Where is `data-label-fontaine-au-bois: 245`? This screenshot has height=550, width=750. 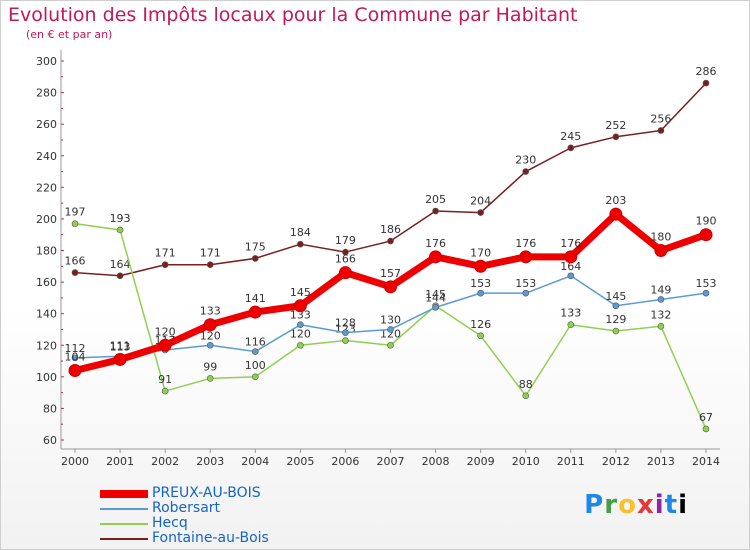
data-label-fontaine-au-bois: 245 is located at coordinates (570, 136).